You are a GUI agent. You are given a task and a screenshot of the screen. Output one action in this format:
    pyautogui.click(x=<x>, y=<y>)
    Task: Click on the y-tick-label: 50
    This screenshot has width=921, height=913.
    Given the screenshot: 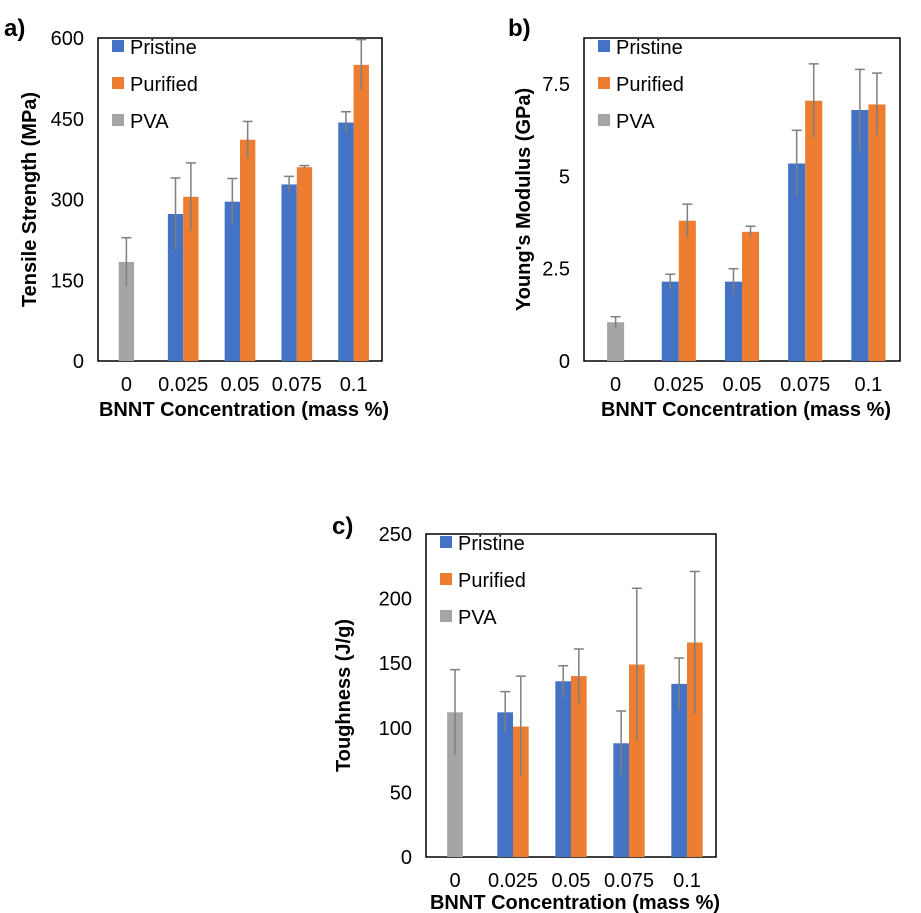 What is the action you would take?
    pyautogui.click(x=401, y=793)
    